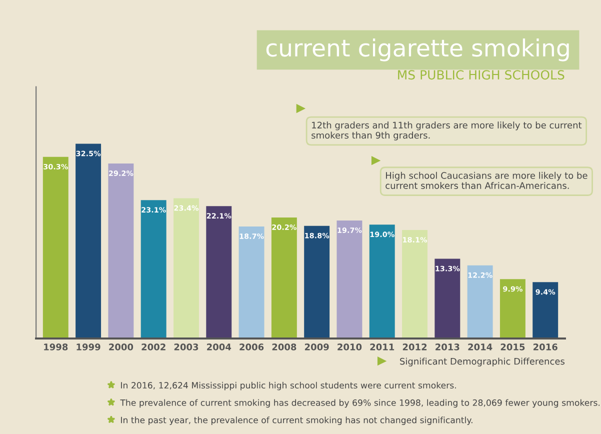 This screenshot has height=434, width=601. I want to click on annotation: High school Caucasians are more likely to be current smokers than African-Americans., so click(487, 180).